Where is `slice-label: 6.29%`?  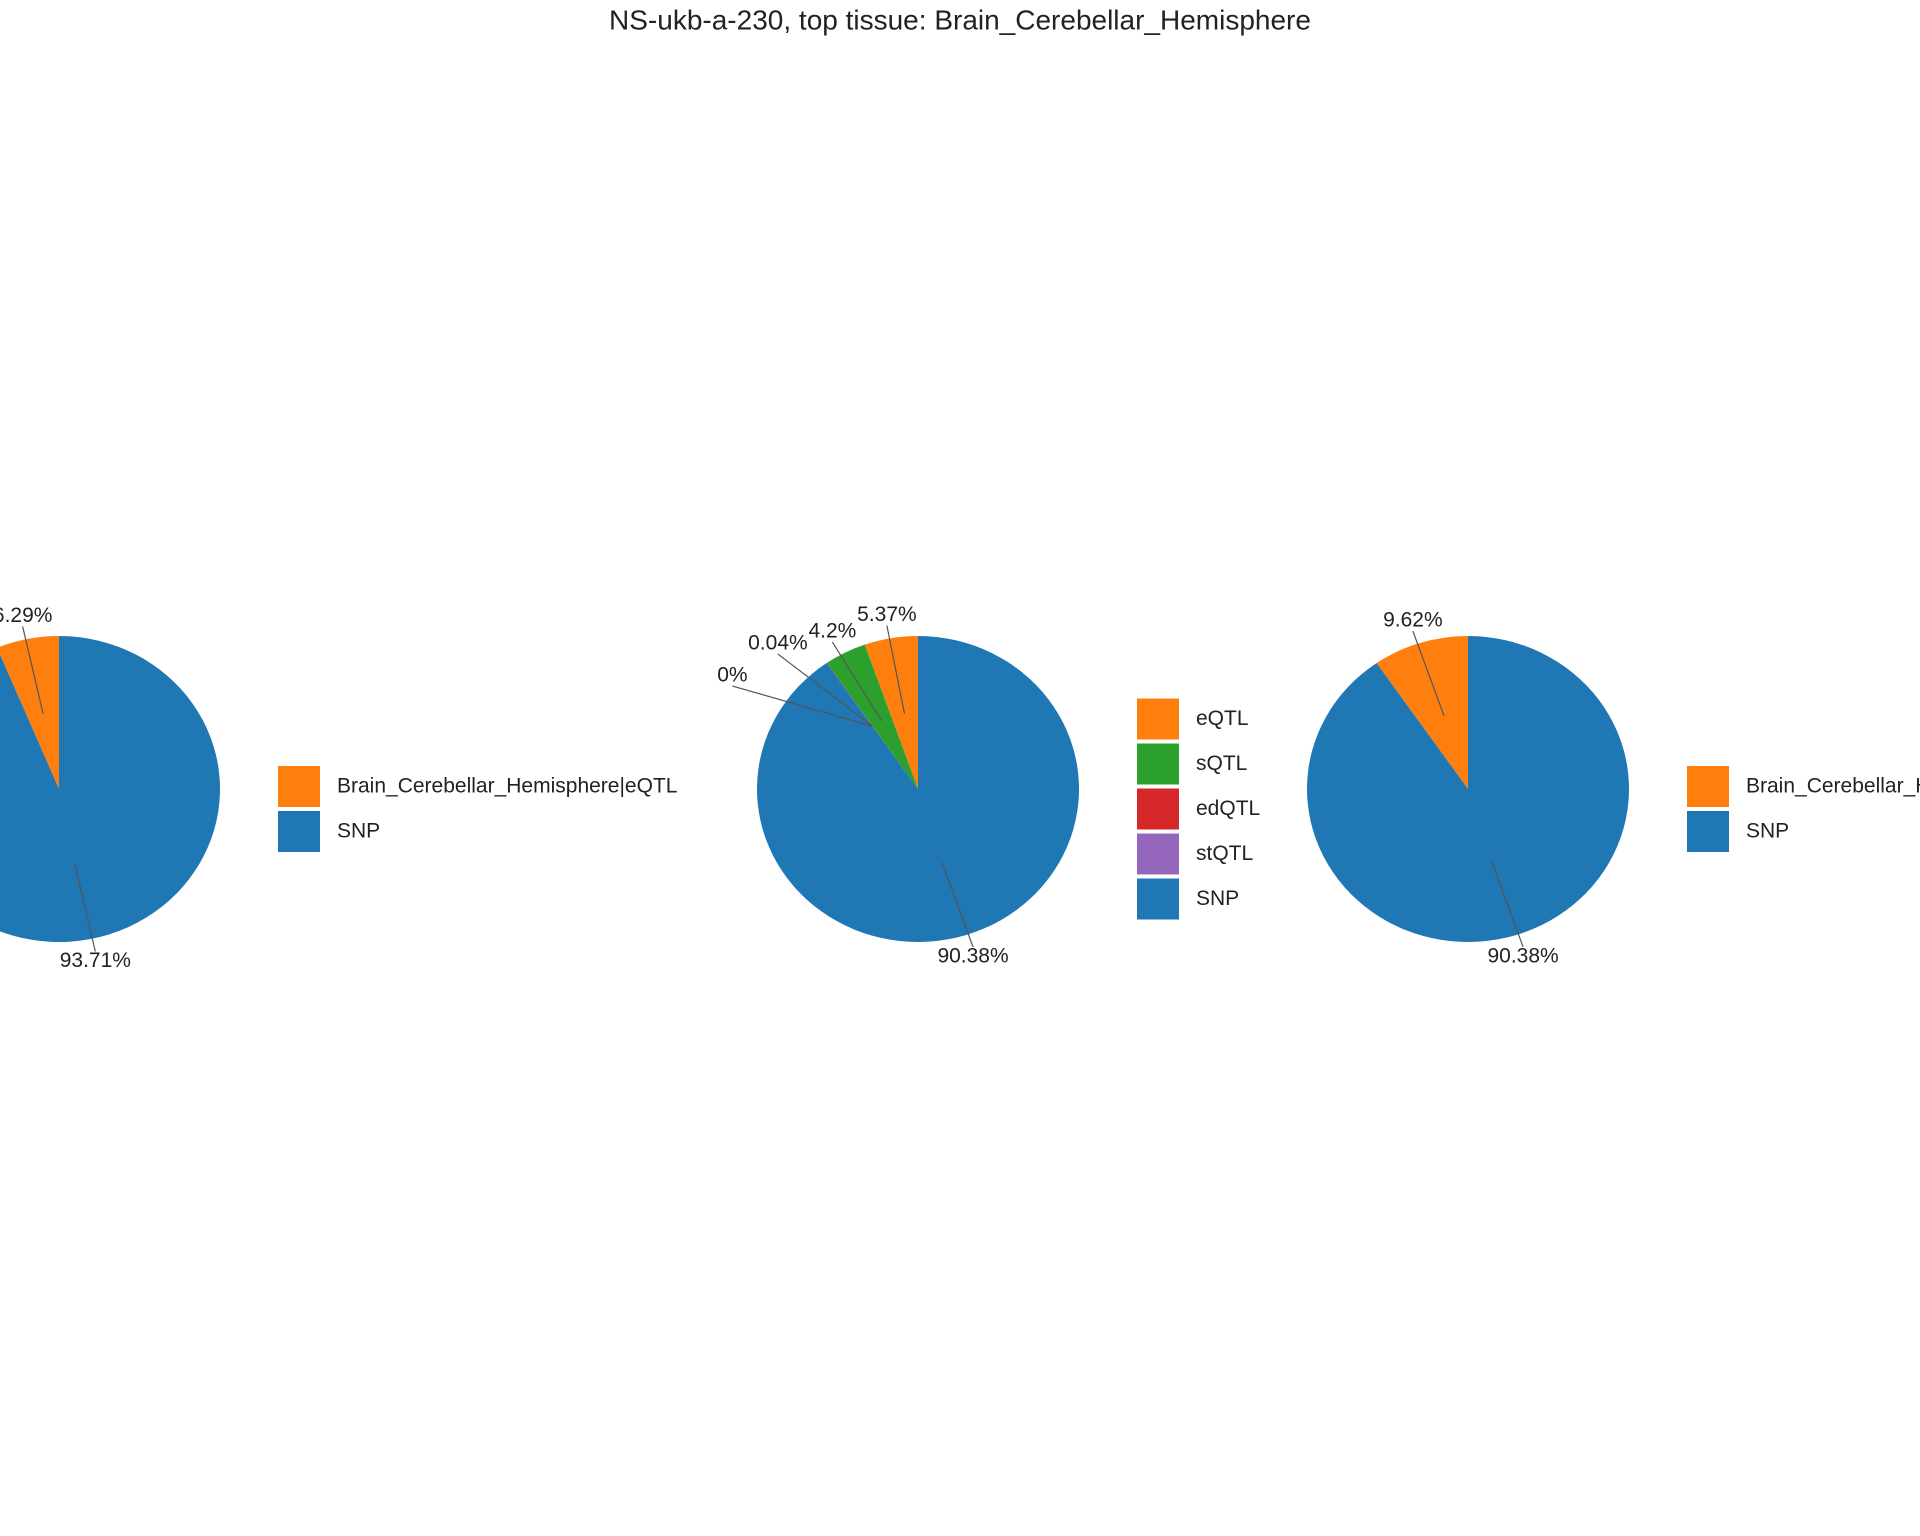 slice-label: 6.29% is located at coordinates (26, 615).